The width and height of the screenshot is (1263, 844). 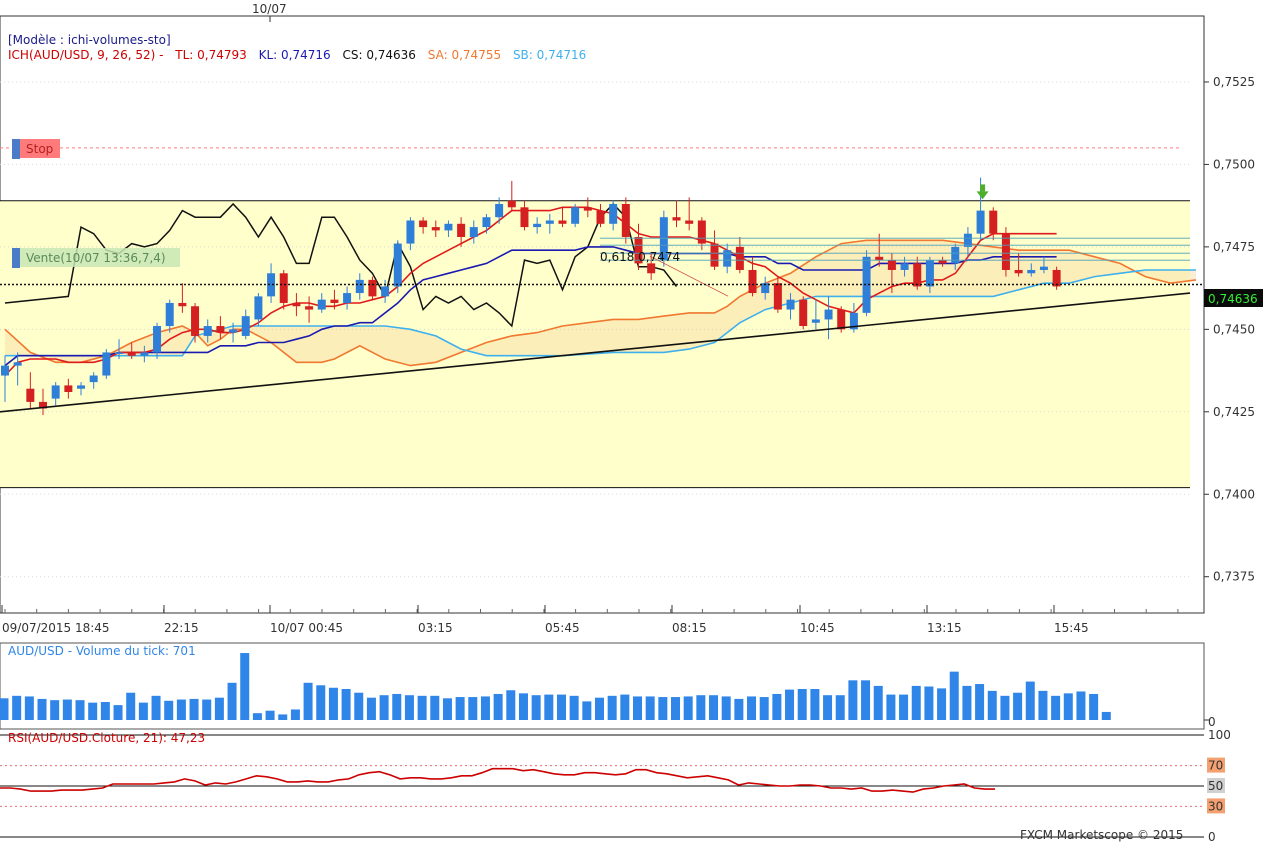 I want to click on stop-label: Stop, so click(x=36, y=149).